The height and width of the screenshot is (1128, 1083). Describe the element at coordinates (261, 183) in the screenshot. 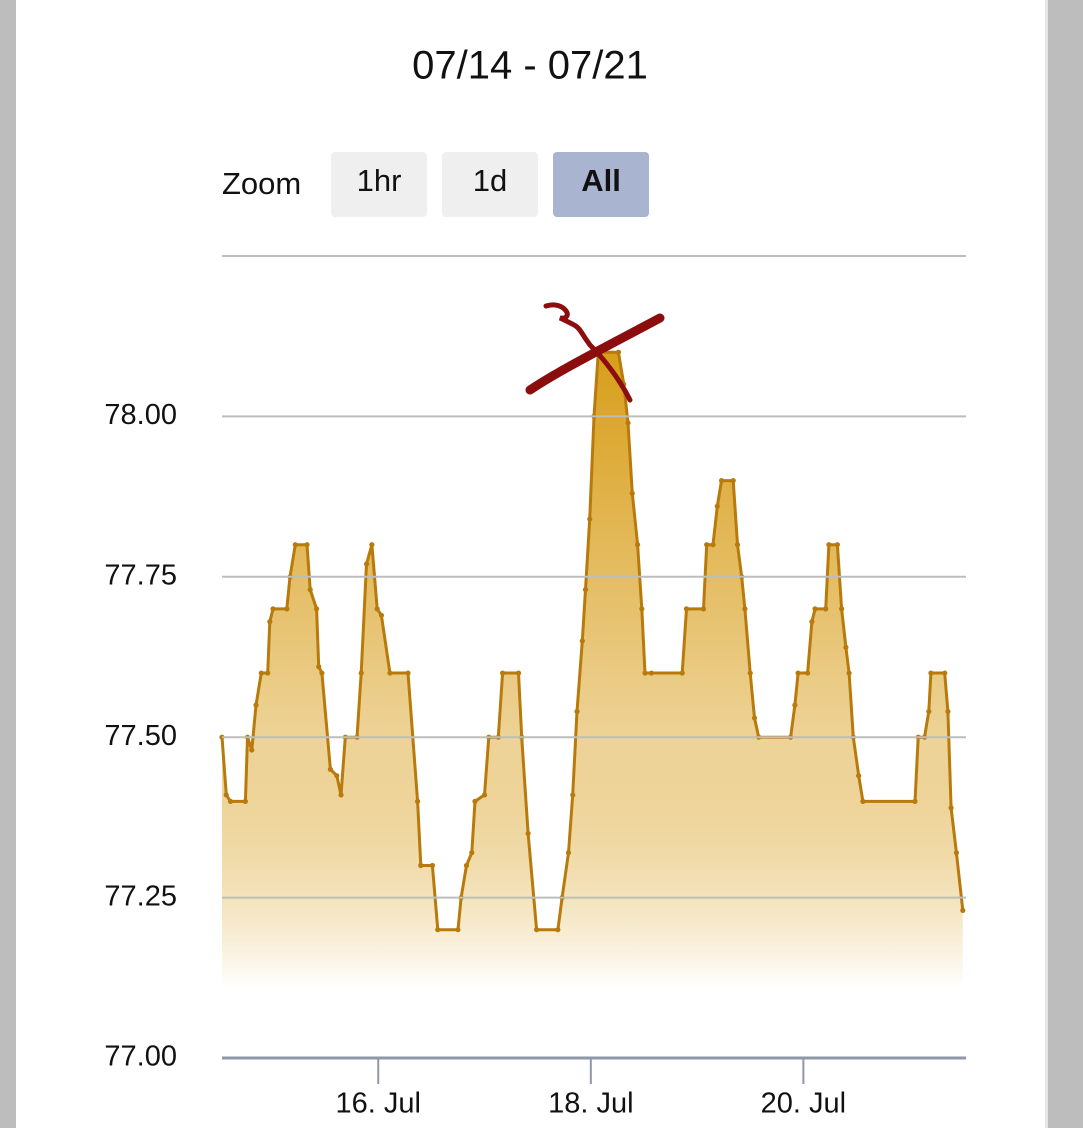

I see `zoom-label: Zoom` at that location.